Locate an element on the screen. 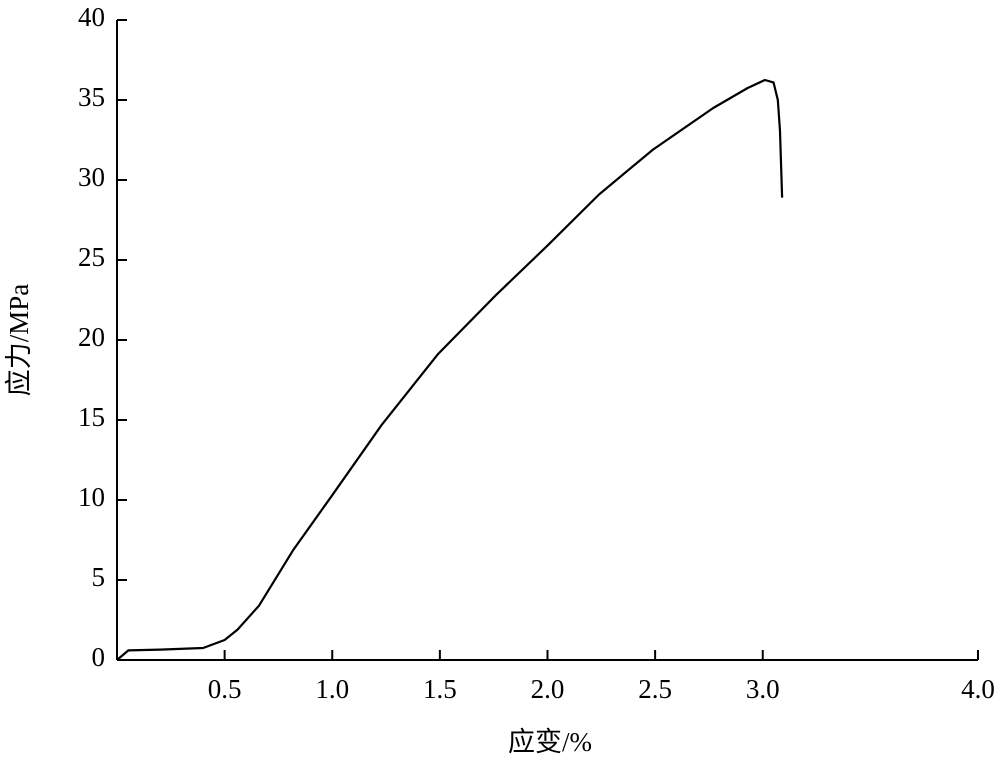 This screenshot has height=771, width=1000. y-tick-label: 10 is located at coordinates (91, 497).